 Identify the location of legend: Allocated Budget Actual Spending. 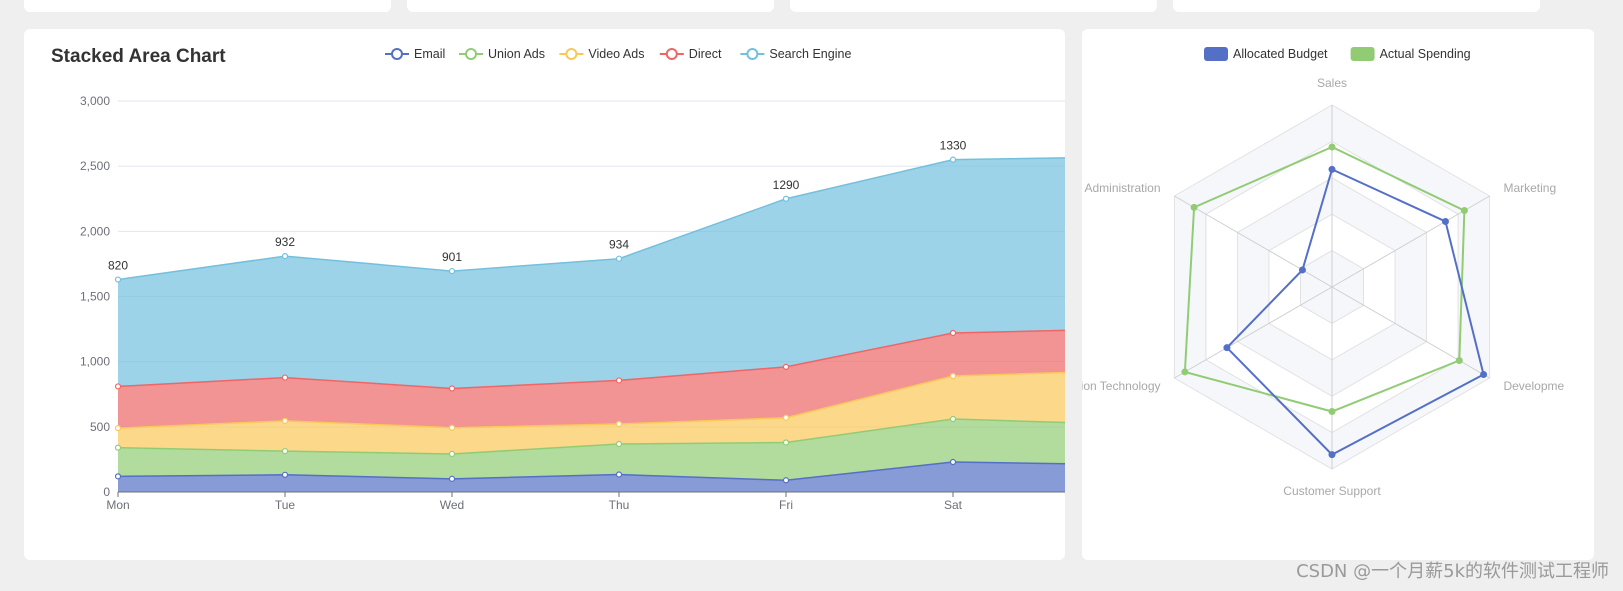
(1337, 54).